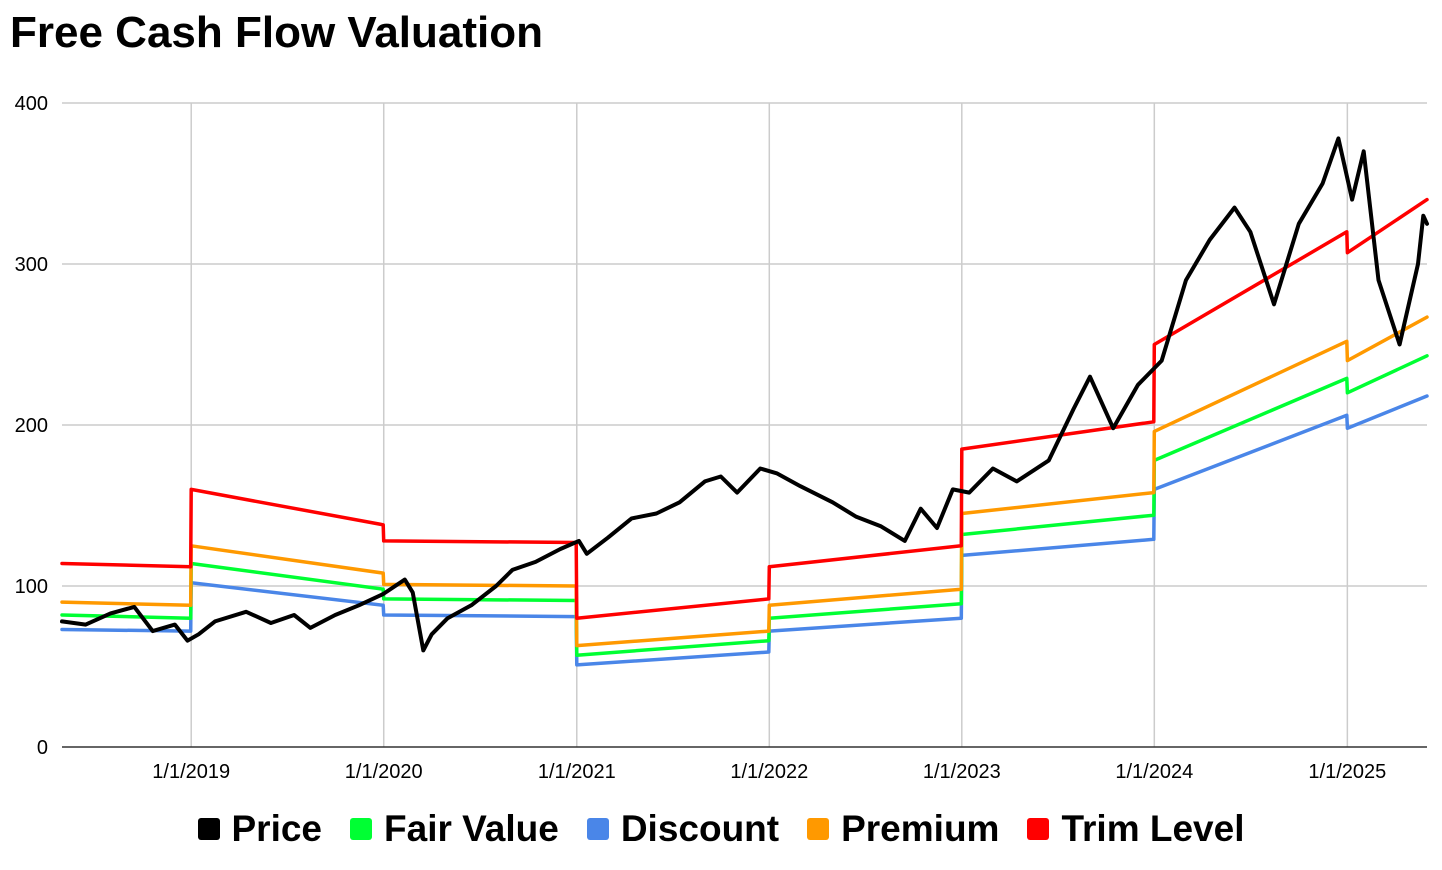  I want to click on legend-item-fair-value: Fair Value, so click(454, 829).